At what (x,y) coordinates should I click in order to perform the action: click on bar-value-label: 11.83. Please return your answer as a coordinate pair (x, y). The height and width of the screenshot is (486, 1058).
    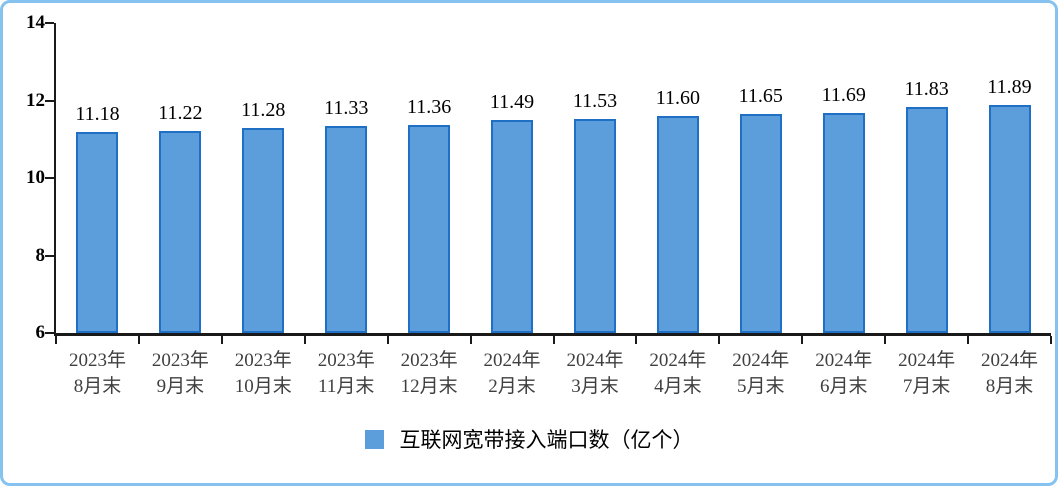
    Looking at the image, I should click on (926, 89).